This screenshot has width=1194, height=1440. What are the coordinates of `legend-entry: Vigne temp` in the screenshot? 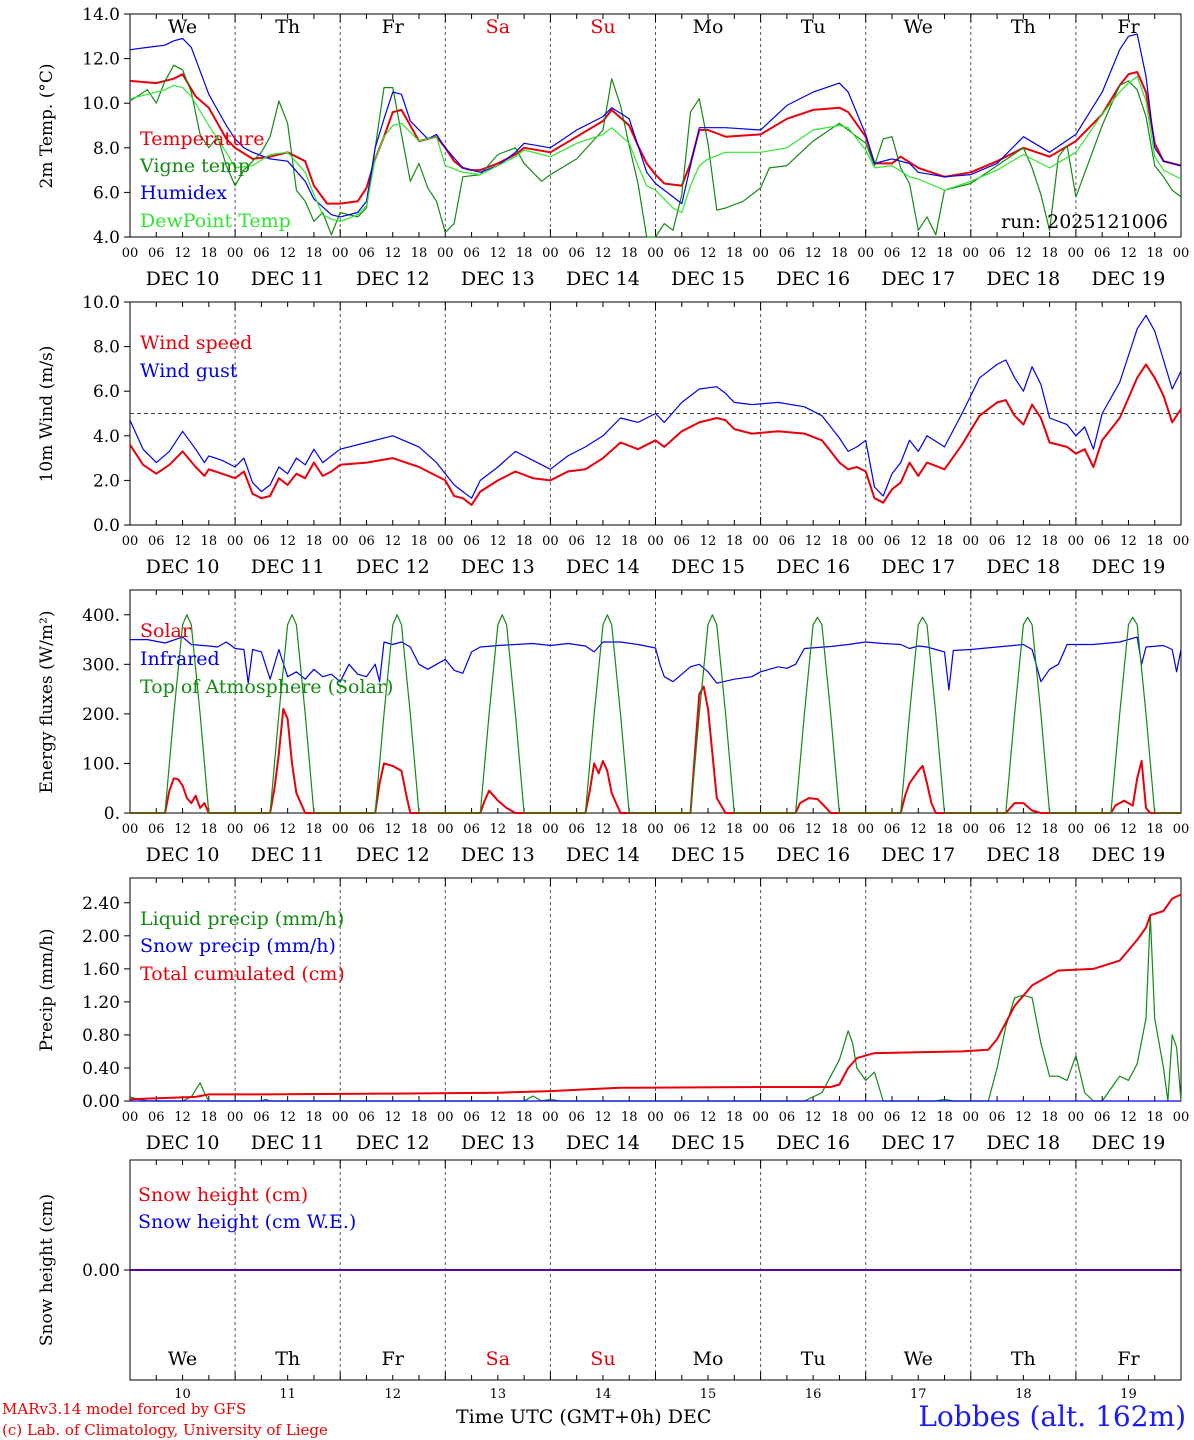 It's located at (194, 166).